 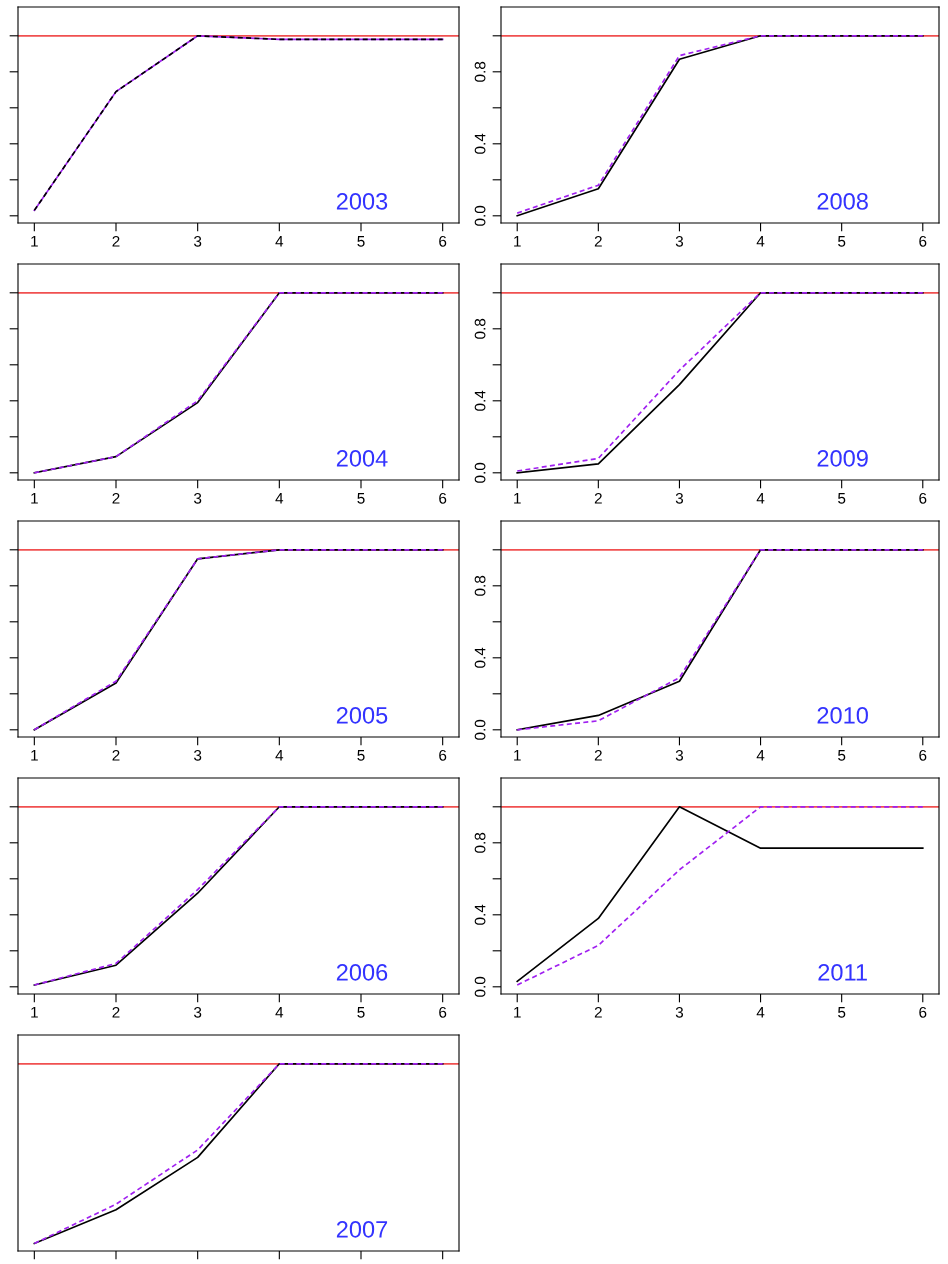 What do you see at coordinates (362, 1229) in the screenshot?
I see `annotation: 2007` at bounding box center [362, 1229].